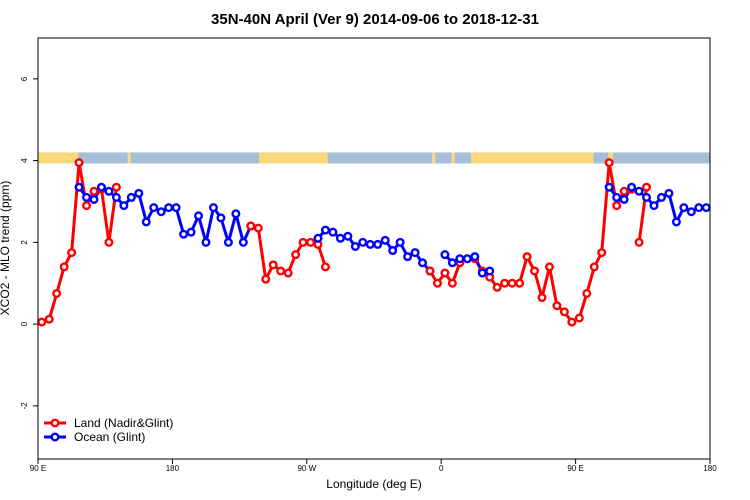  Describe the element at coordinates (373, 484) in the screenshot. I see `x-axis-label: Longitude (deg E)` at that location.